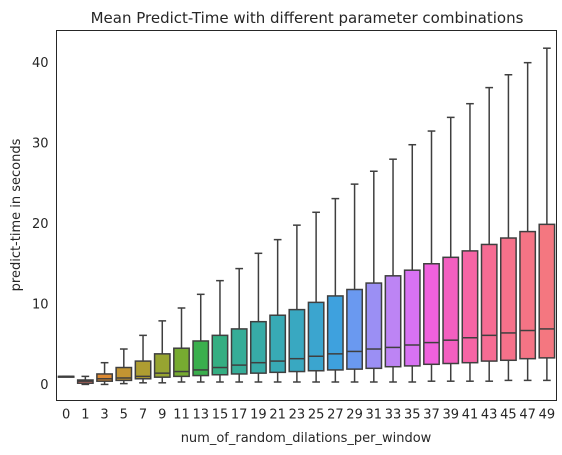 This screenshot has height=455, width=562. I want to click on x-tick-45: 45, so click(508, 415).